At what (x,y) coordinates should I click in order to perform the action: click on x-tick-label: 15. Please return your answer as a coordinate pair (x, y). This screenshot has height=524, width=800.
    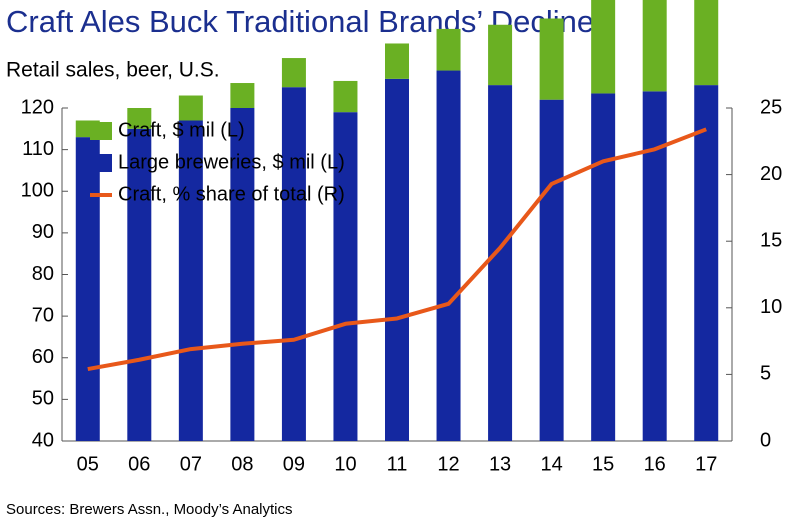
    Looking at the image, I should click on (603, 464).